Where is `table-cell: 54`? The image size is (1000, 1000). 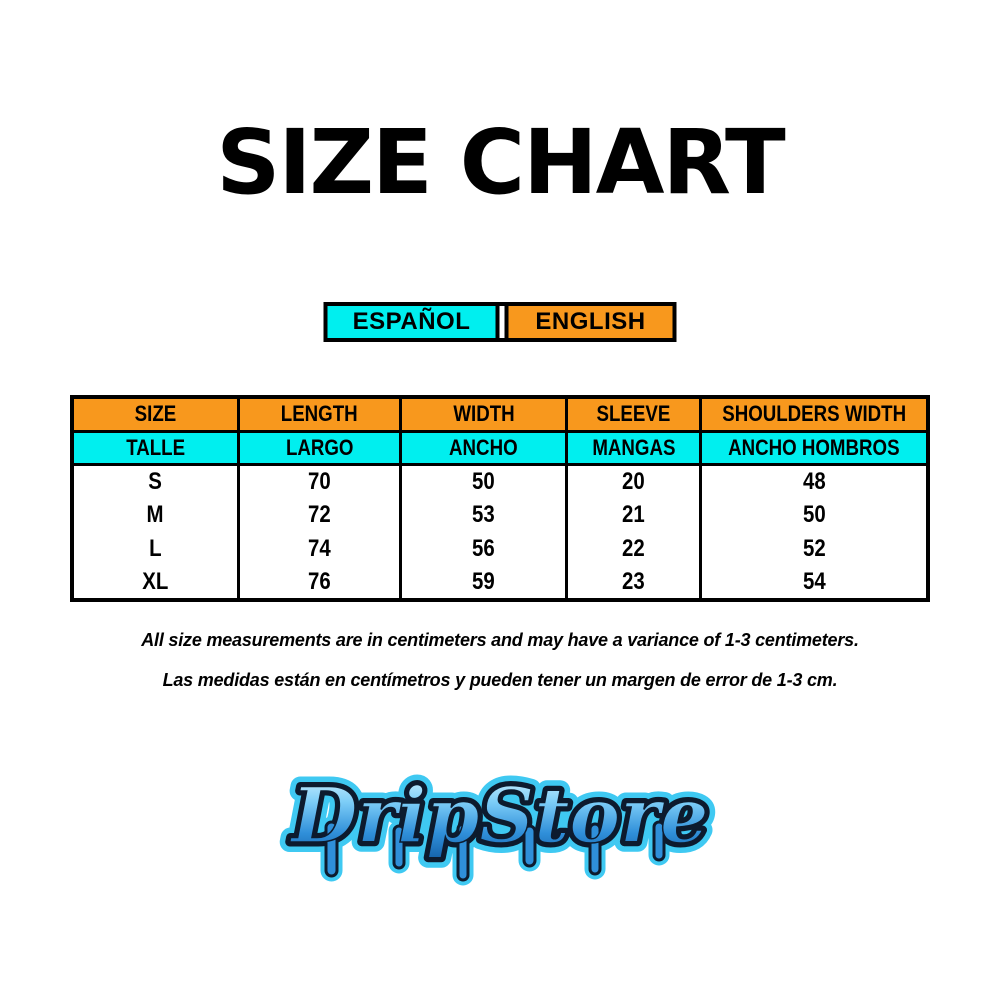 table-cell: 54 is located at coordinates (813, 583).